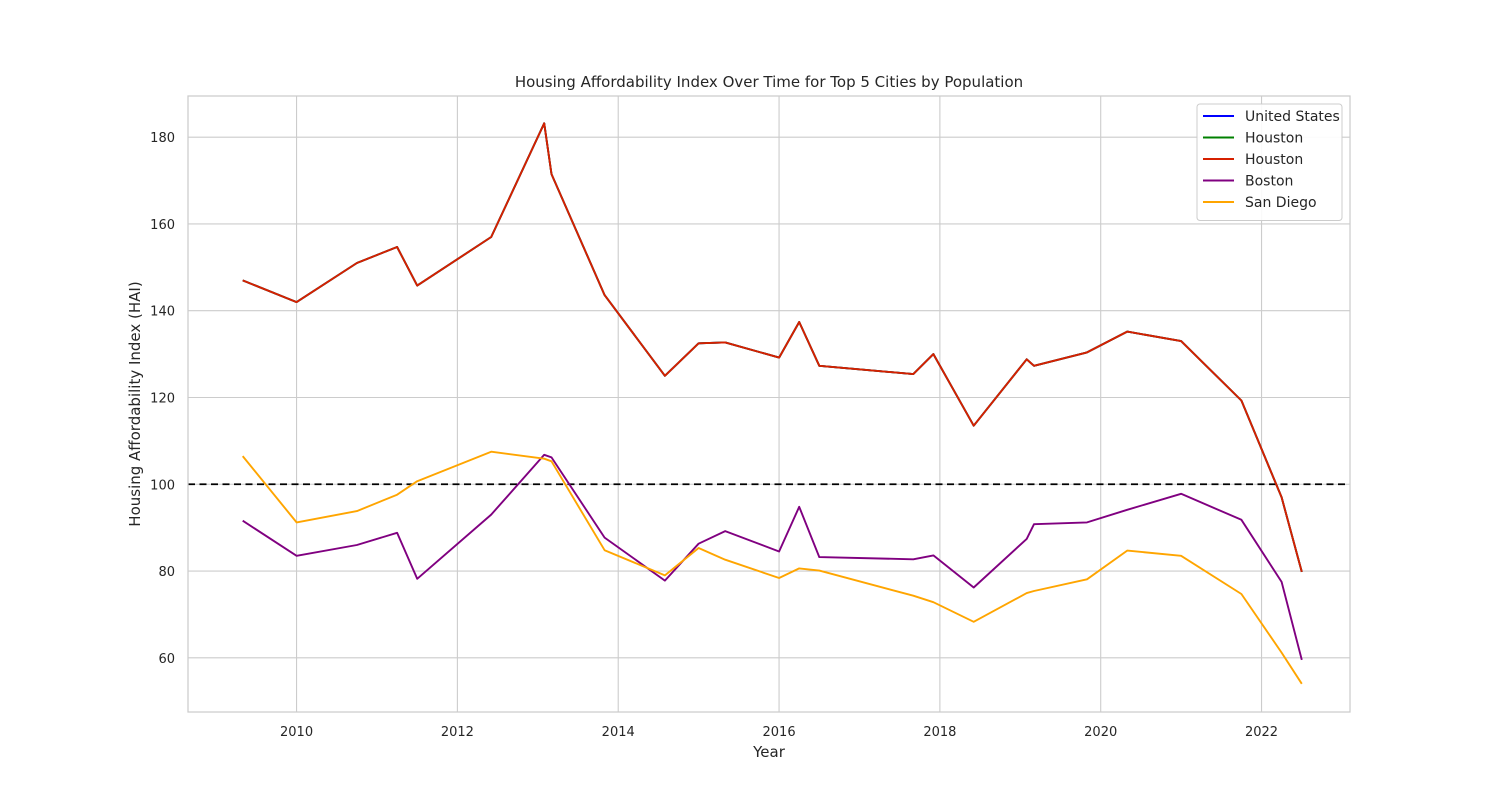 The height and width of the screenshot is (800, 1500). I want to click on y-tick-label: 120, so click(162, 398).